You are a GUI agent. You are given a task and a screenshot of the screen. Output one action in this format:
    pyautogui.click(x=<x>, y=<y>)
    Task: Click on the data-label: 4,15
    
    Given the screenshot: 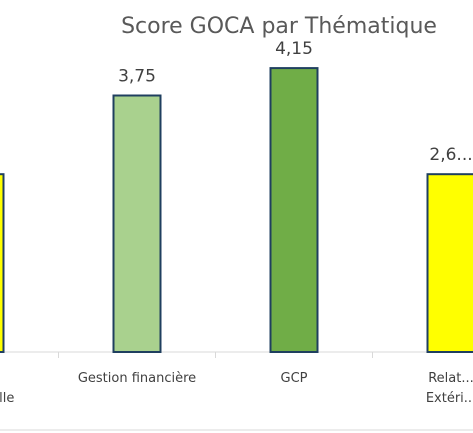 What is the action you would take?
    pyautogui.click(x=294, y=49)
    